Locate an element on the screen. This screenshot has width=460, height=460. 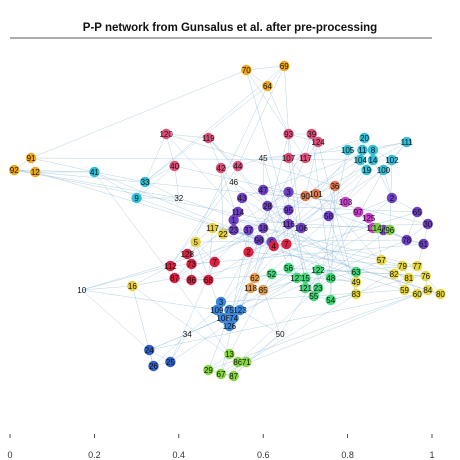
node-label: 96 is located at coordinates (389, 230).